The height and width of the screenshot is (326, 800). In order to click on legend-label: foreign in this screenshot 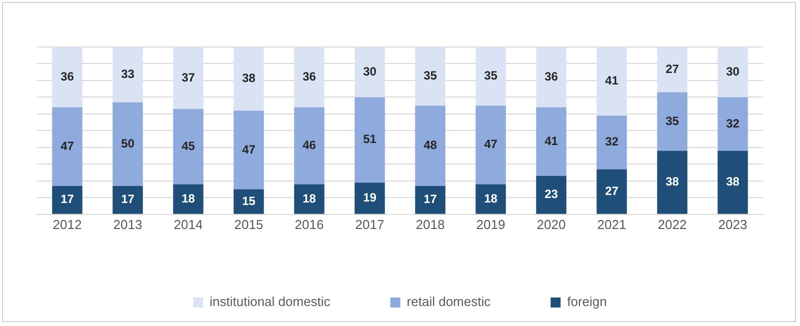, I will do `click(587, 302)`.